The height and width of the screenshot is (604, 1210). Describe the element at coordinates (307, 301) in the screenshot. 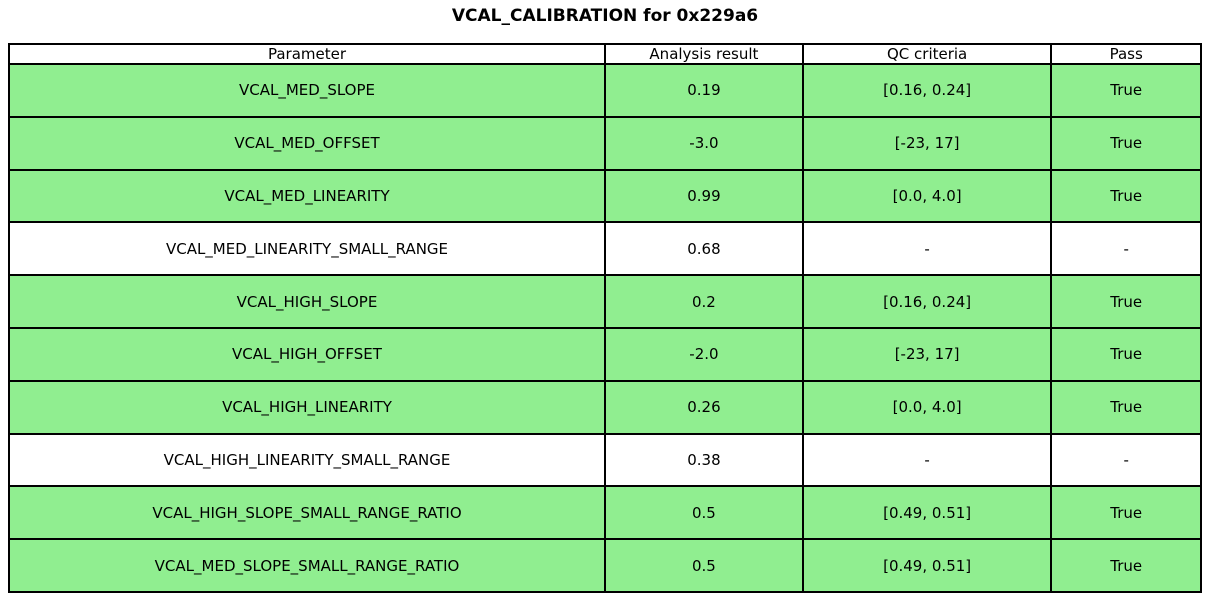

I see `parameter-cell: VCAL_HIGH_SLOPE` at that location.